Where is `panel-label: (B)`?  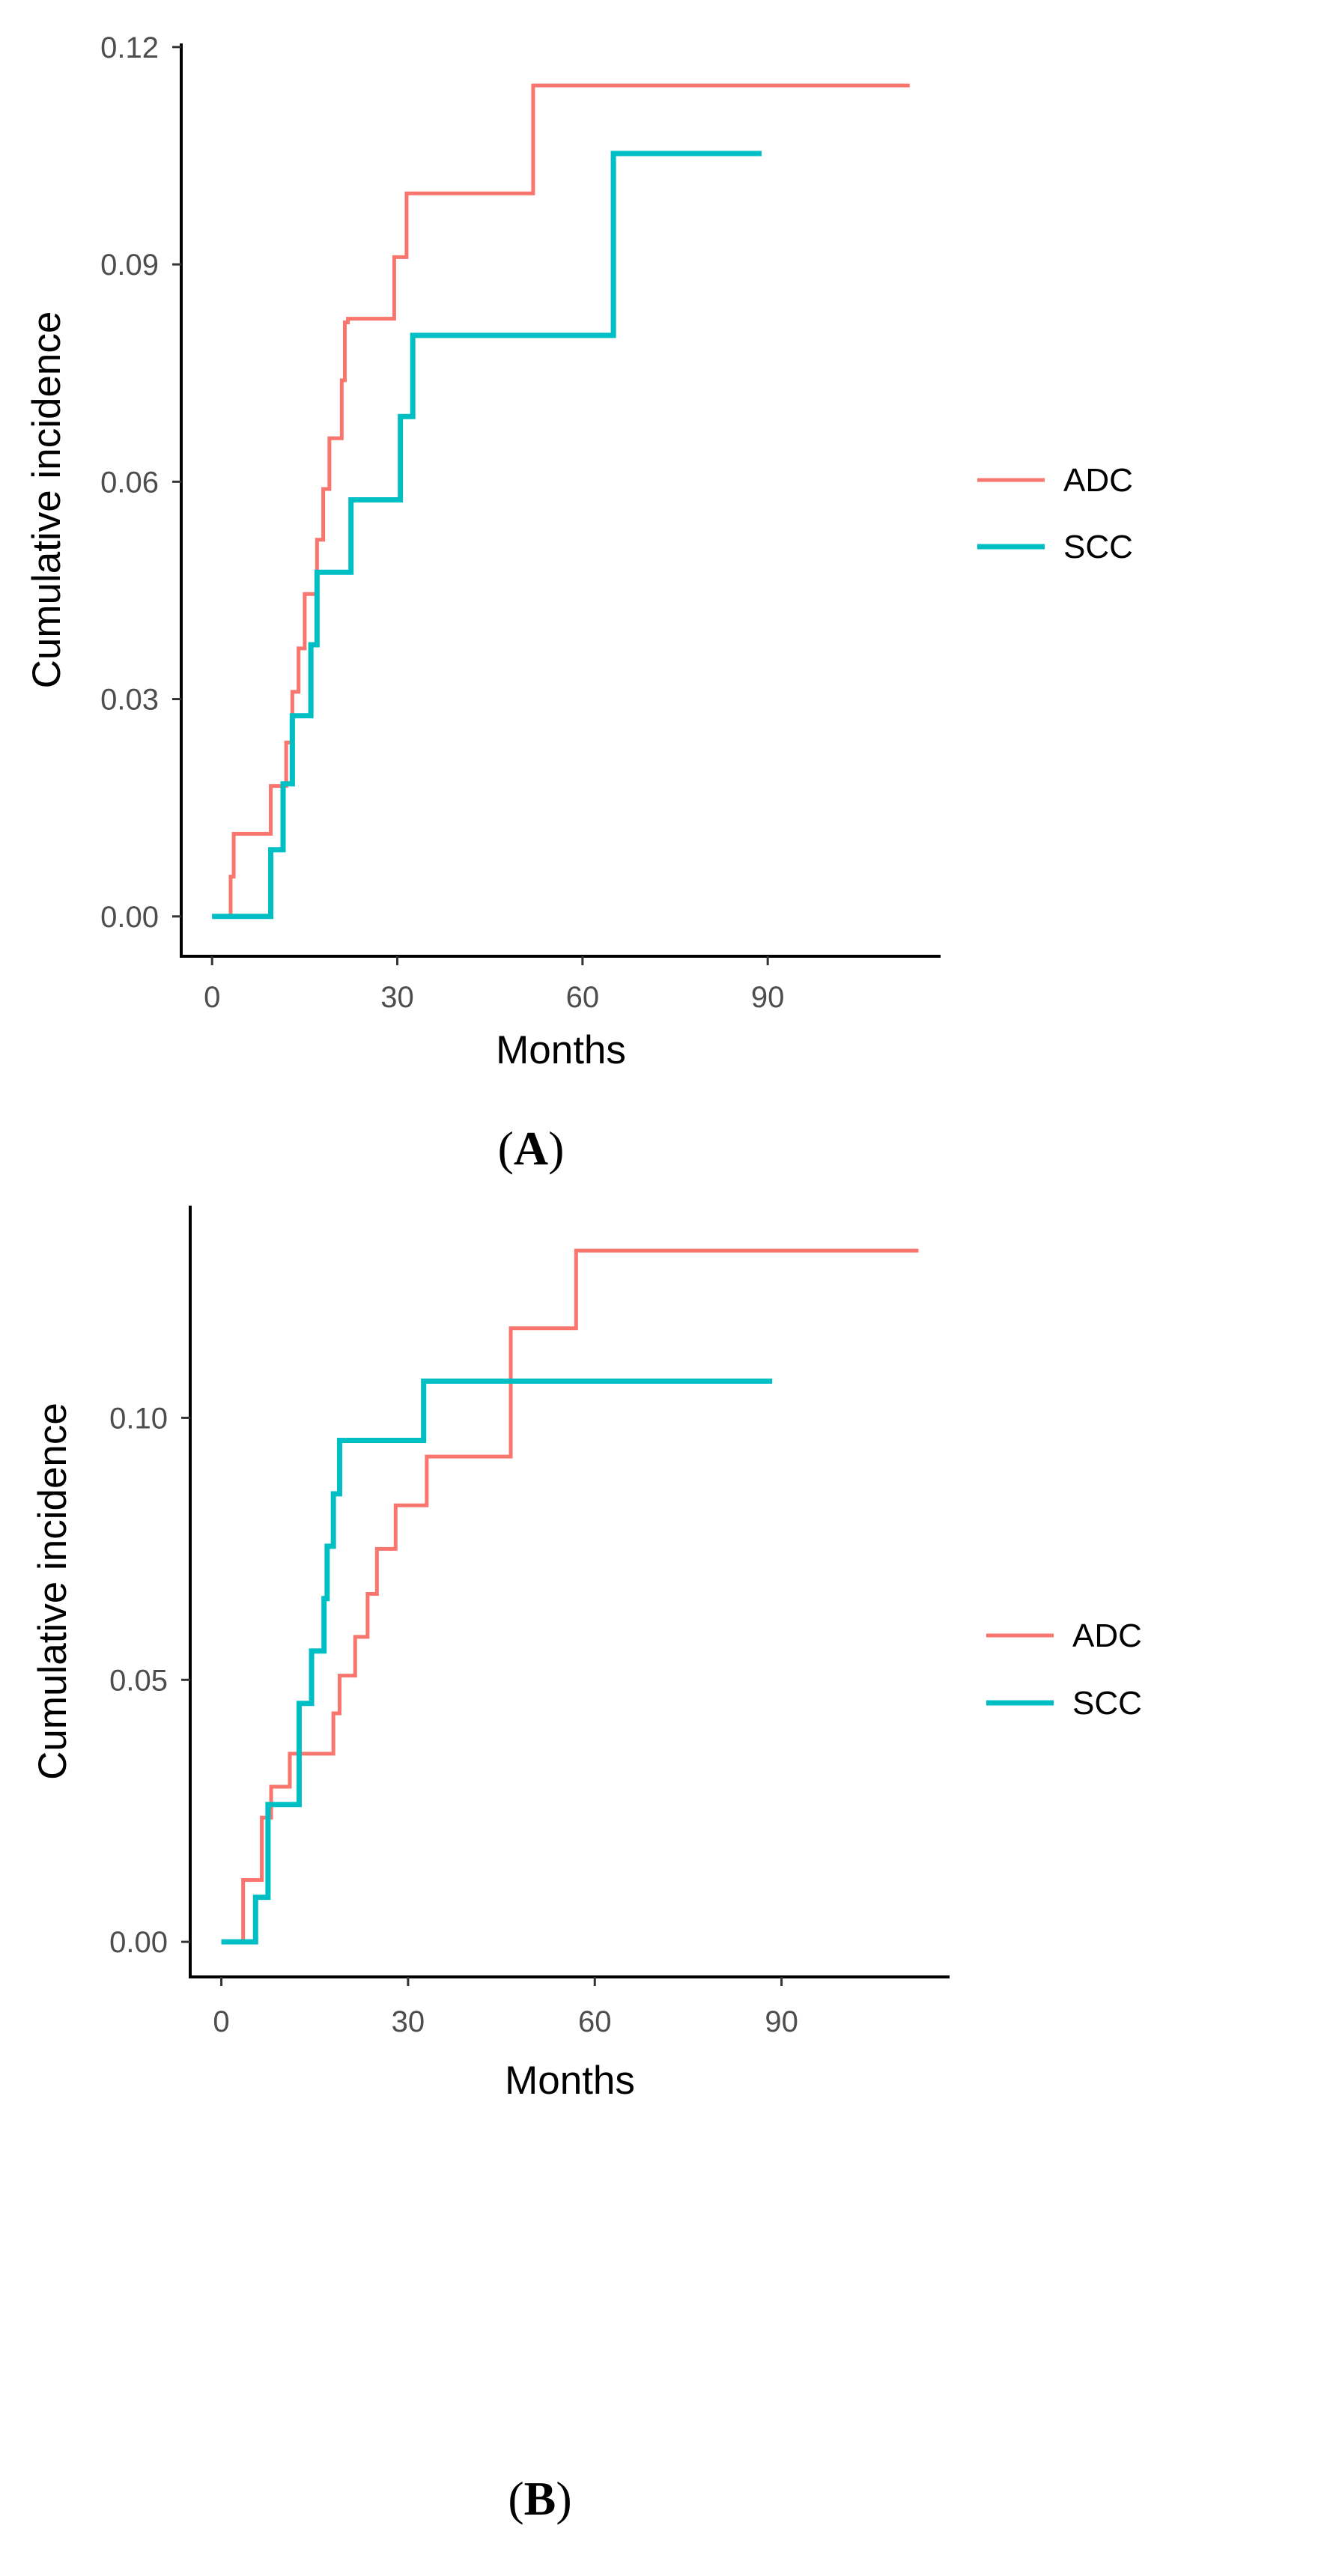 panel-label: (B) is located at coordinates (539, 2498).